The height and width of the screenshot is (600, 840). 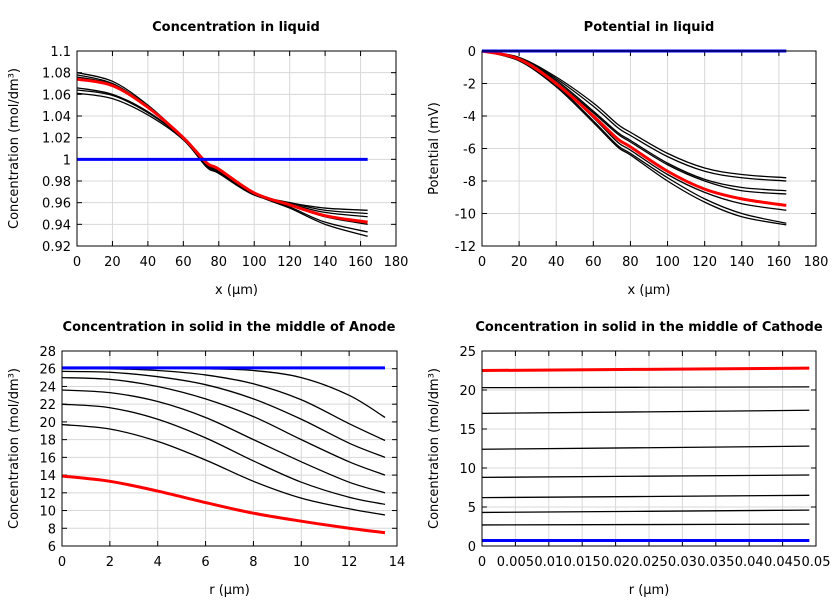 I want to click on y-tick-label: 24, so click(x=47, y=387).